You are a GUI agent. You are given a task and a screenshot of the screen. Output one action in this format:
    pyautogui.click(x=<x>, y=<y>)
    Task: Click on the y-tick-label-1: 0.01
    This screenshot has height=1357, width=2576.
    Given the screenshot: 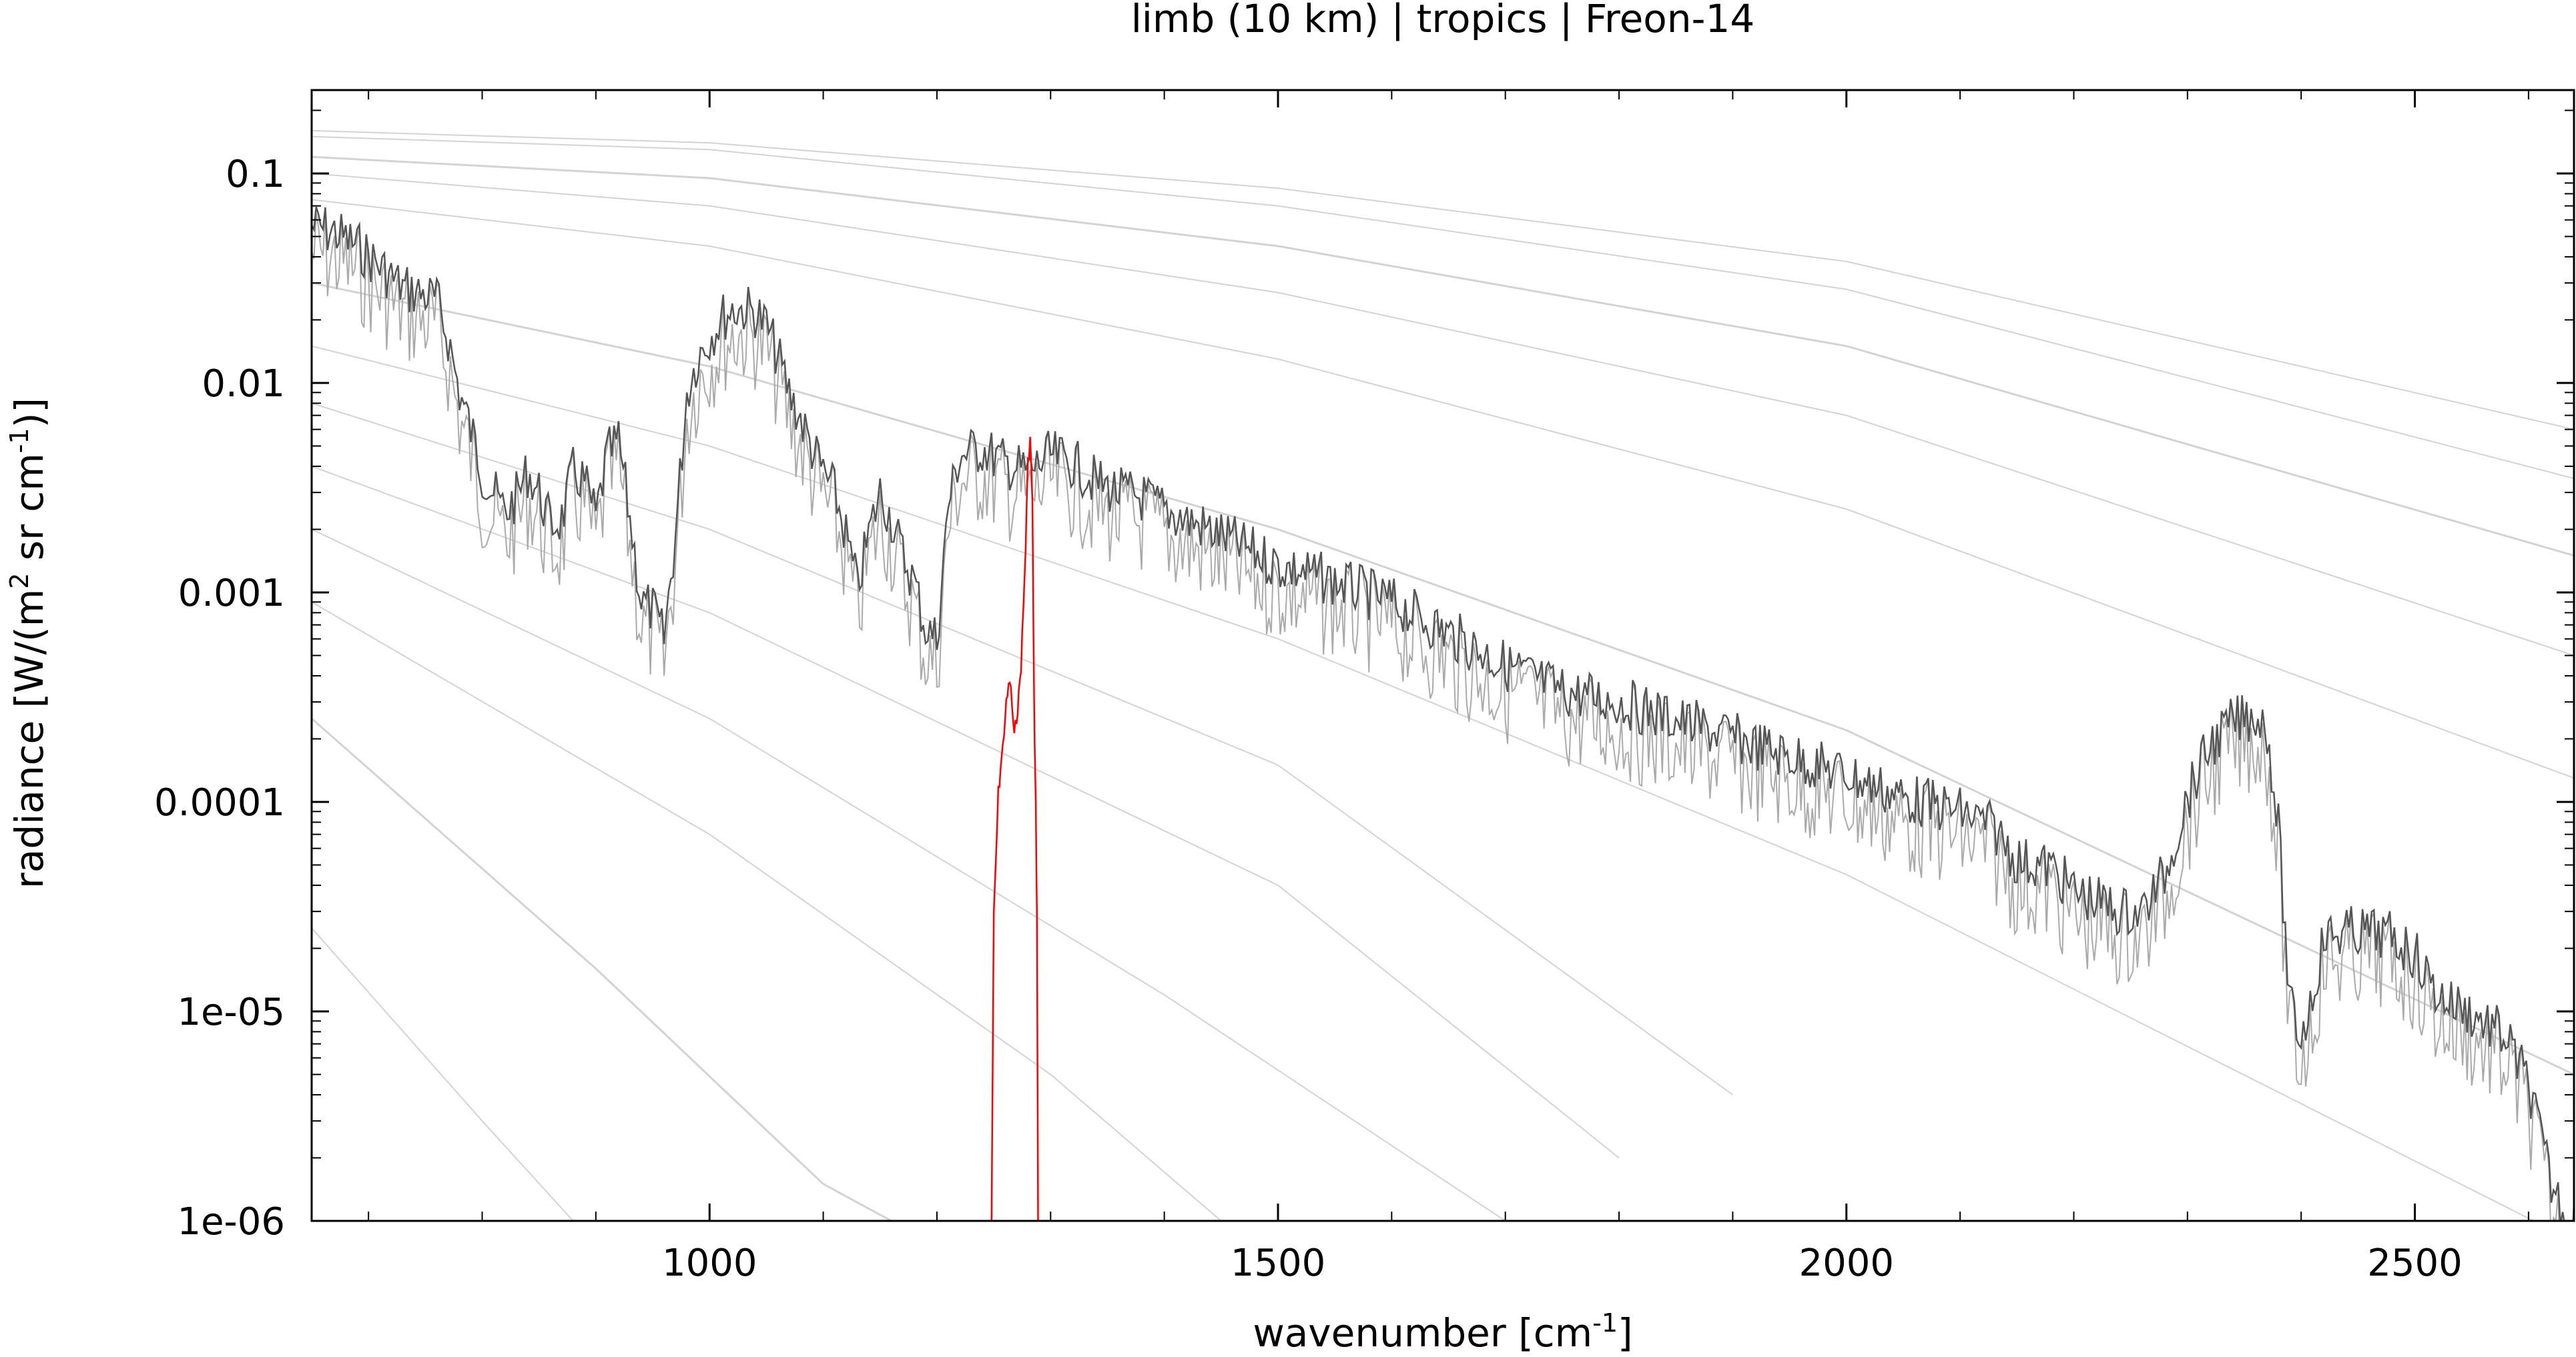 What is the action you would take?
    pyautogui.click(x=243, y=384)
    